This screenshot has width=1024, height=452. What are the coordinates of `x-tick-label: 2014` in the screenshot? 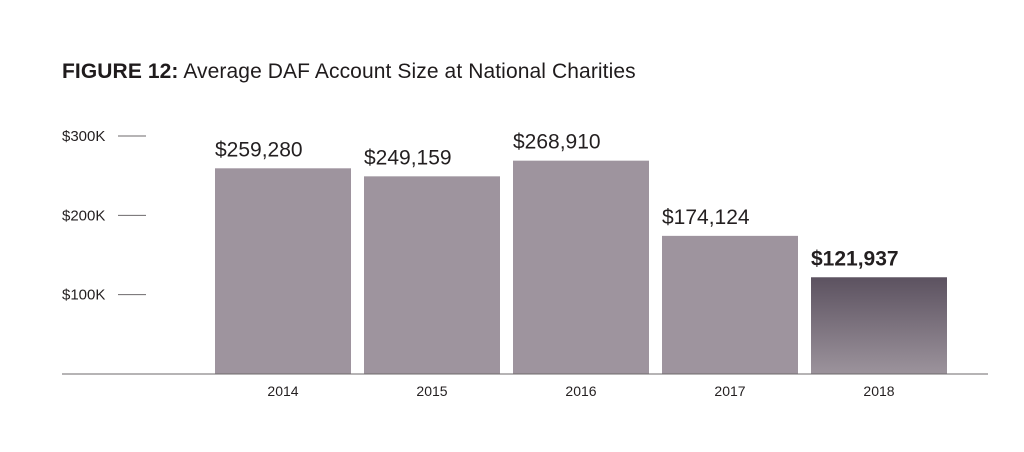 It's located at (282, 391).